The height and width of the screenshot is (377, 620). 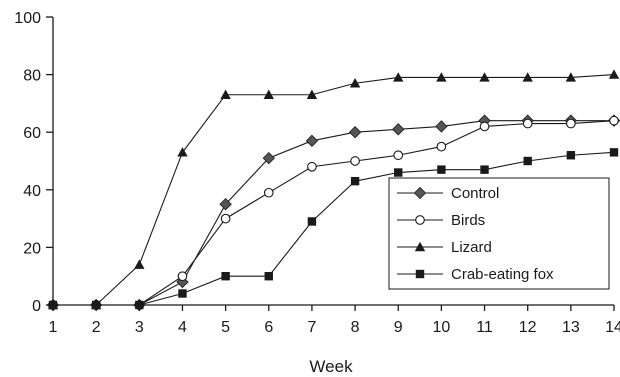 I want to click on legend-item-crab-eating-fox: Crab-eating fox, so click(x=475, y=274).